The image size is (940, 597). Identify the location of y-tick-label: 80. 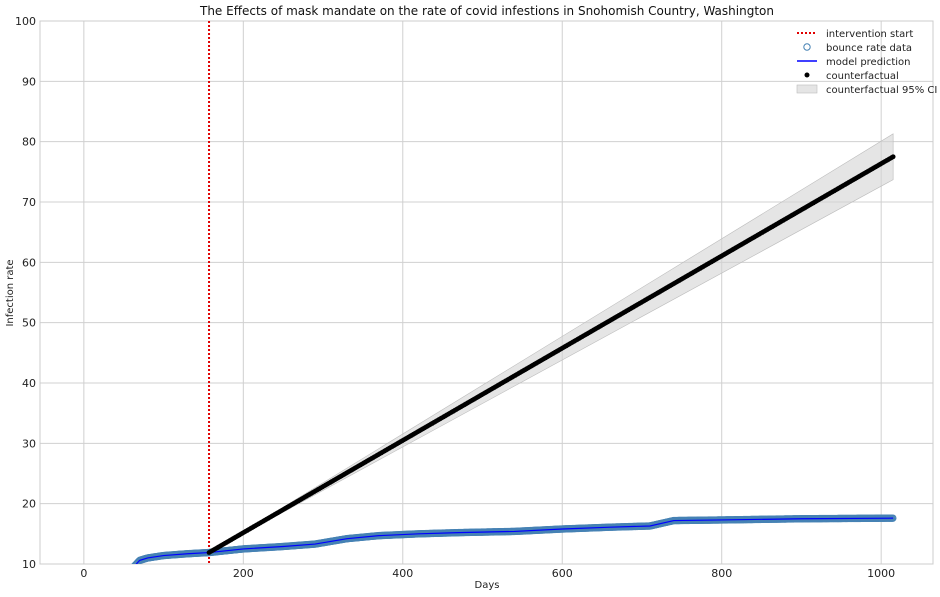
(29, 142).